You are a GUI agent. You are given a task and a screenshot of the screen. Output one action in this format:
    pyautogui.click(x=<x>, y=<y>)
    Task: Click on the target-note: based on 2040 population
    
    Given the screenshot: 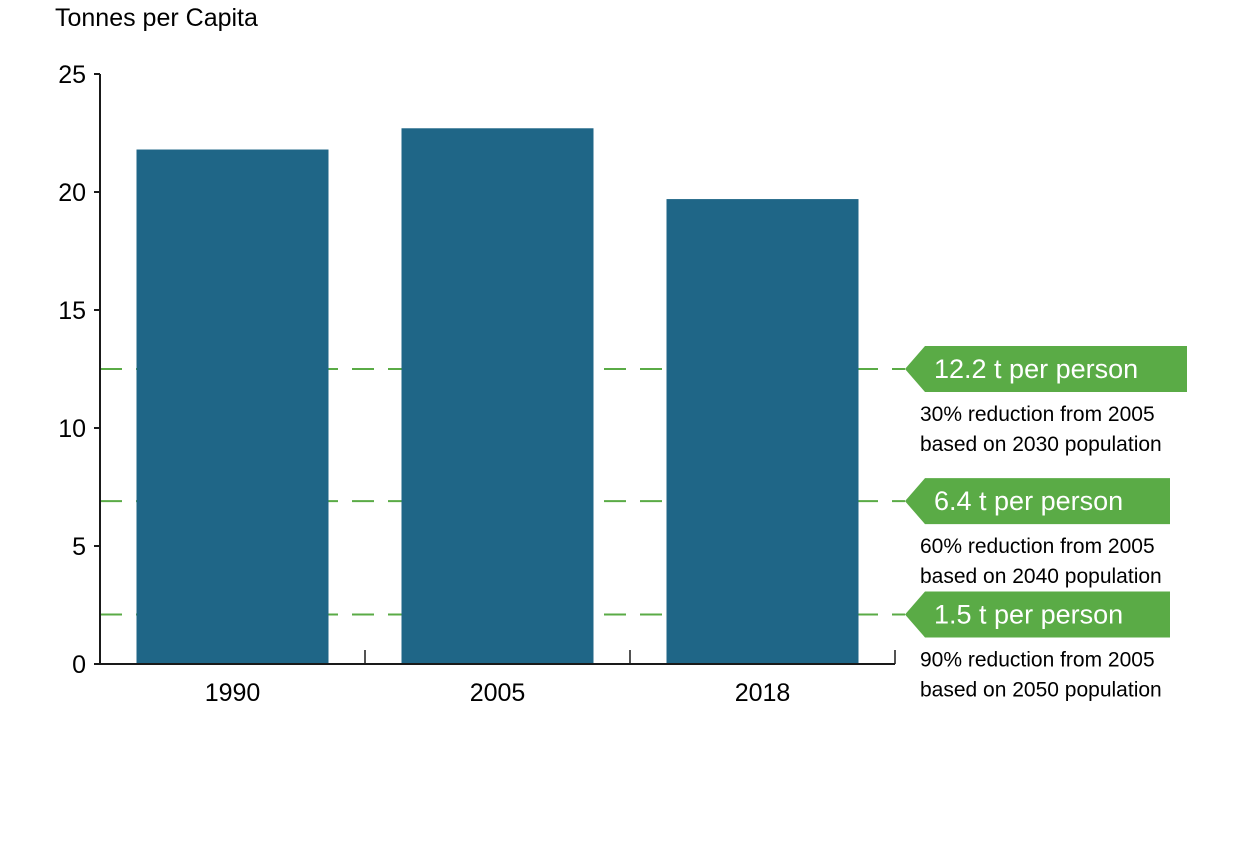 What is the action you would take?
    pyautogui.click(x=1041, y=576)
    